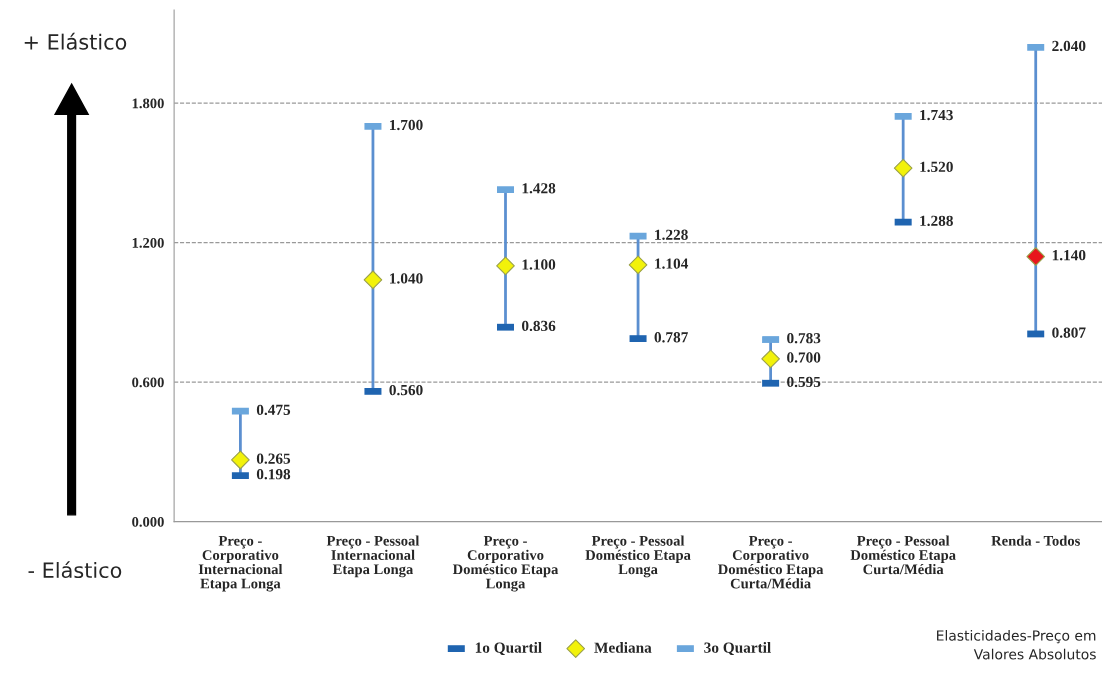 The image size is (1102, 673). Describe the element at coordinates (804, 382) in the screenshot. I see `data-label: 0.595` at that location.